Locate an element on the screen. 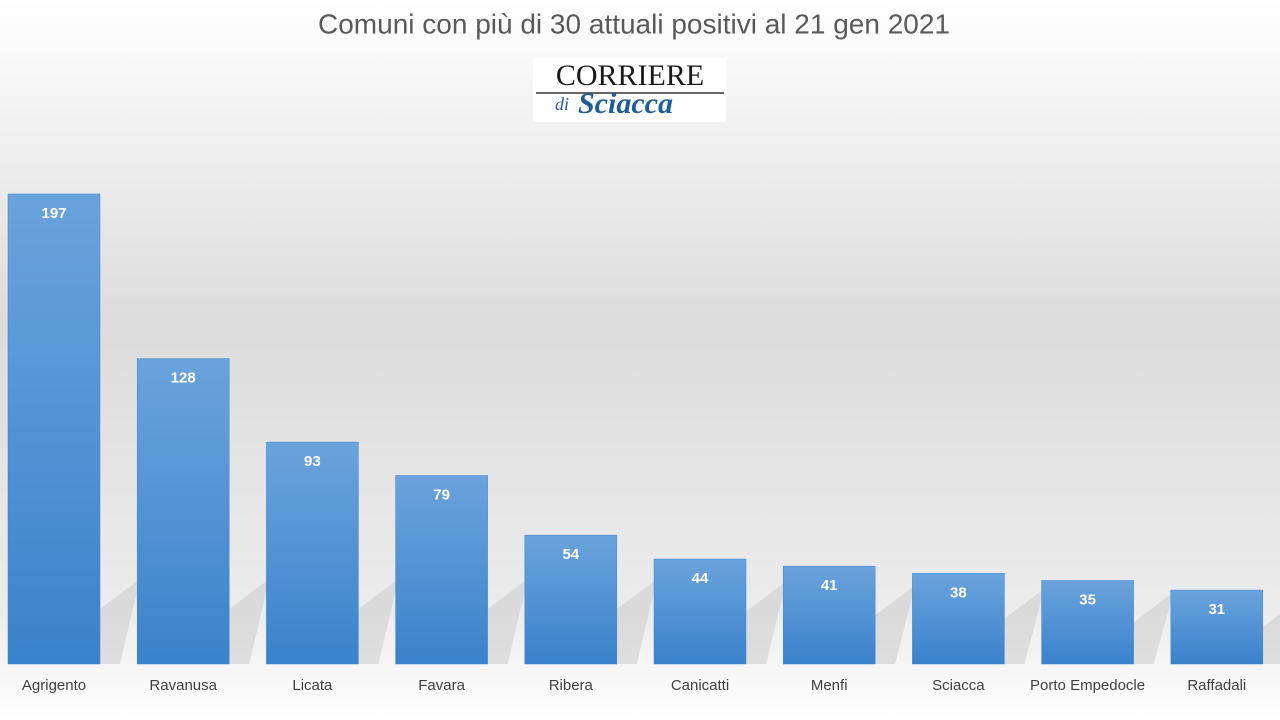 This screenshot has width=1280, height=720. x-tick-label: Ravanusa is located at coordinates (183, 685).